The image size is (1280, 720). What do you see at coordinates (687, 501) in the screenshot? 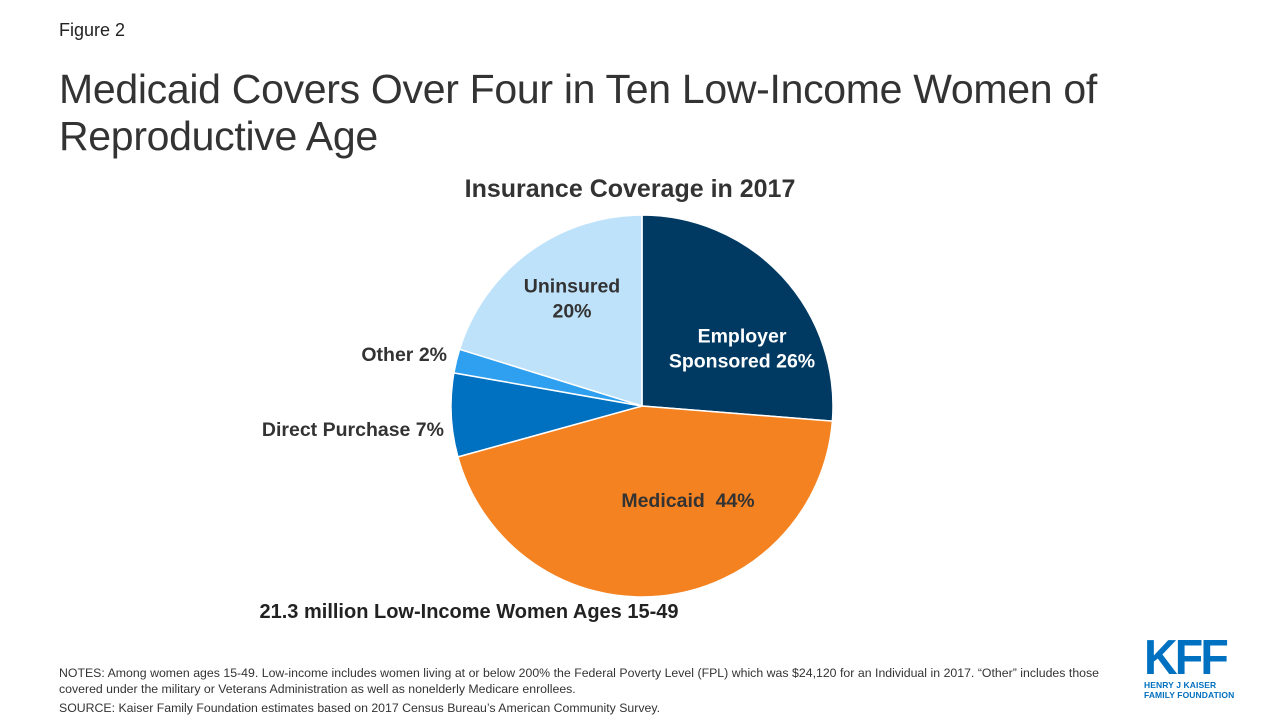
I see `slice-label-medicaid: Medicaid 44%` at bounding box center [687, 501].